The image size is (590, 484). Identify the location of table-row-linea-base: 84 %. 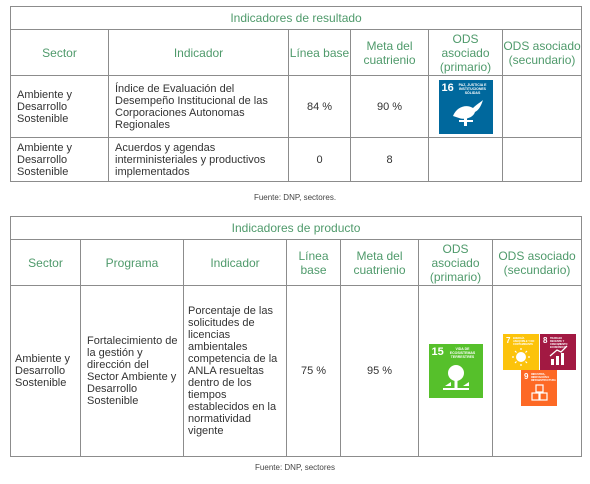
(319, 106).